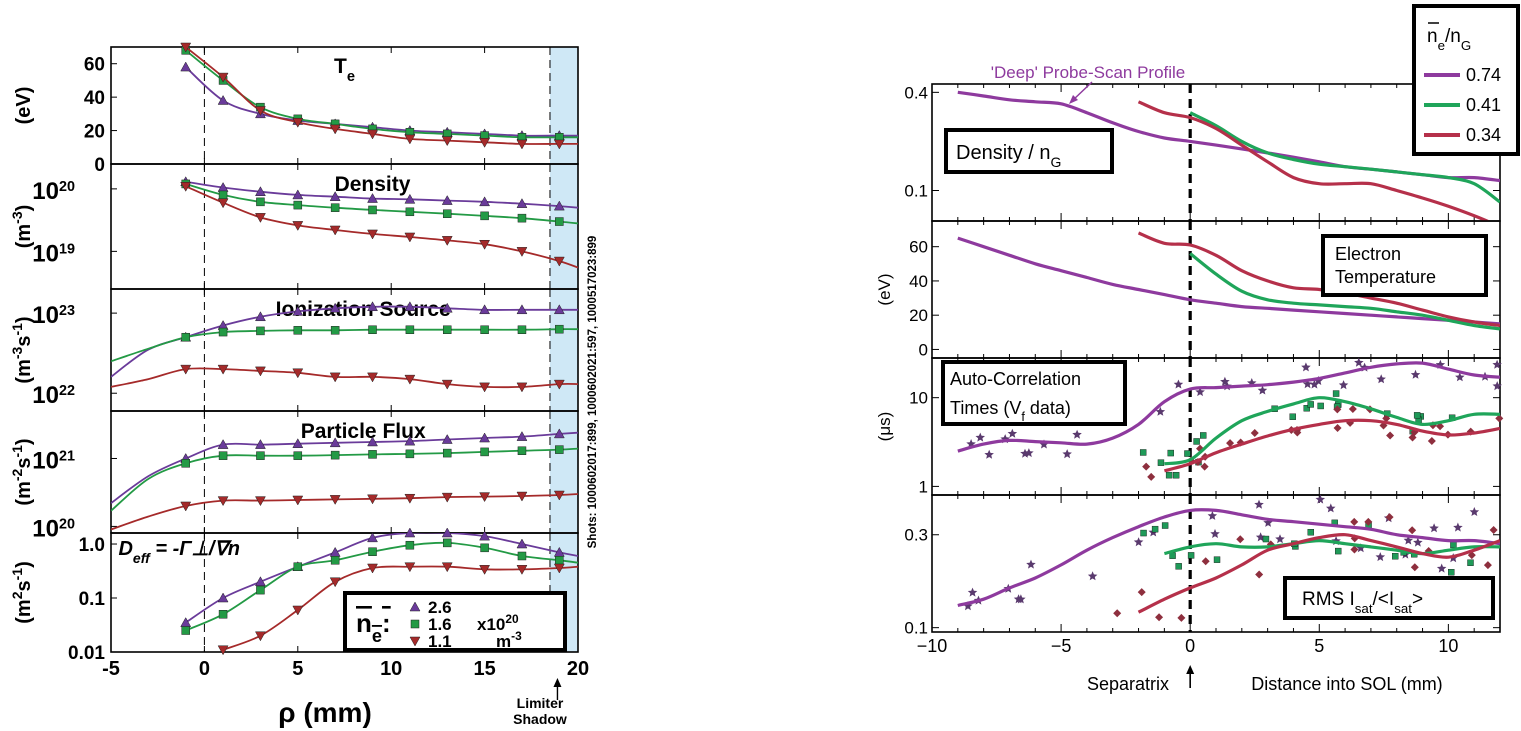  I want to click on right-panel-1: 0.4 0.1 Density / nG, so click(1202, 152).